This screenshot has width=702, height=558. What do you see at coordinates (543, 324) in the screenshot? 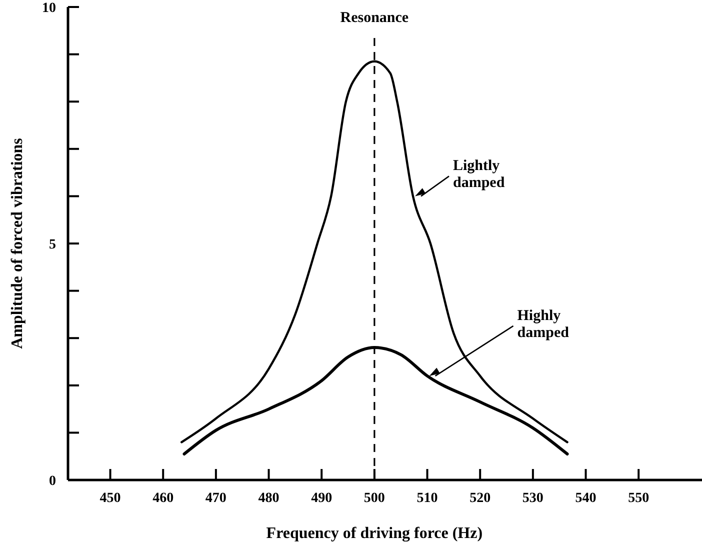
I see `text: Highly damped` at bounding box center [543, 324].